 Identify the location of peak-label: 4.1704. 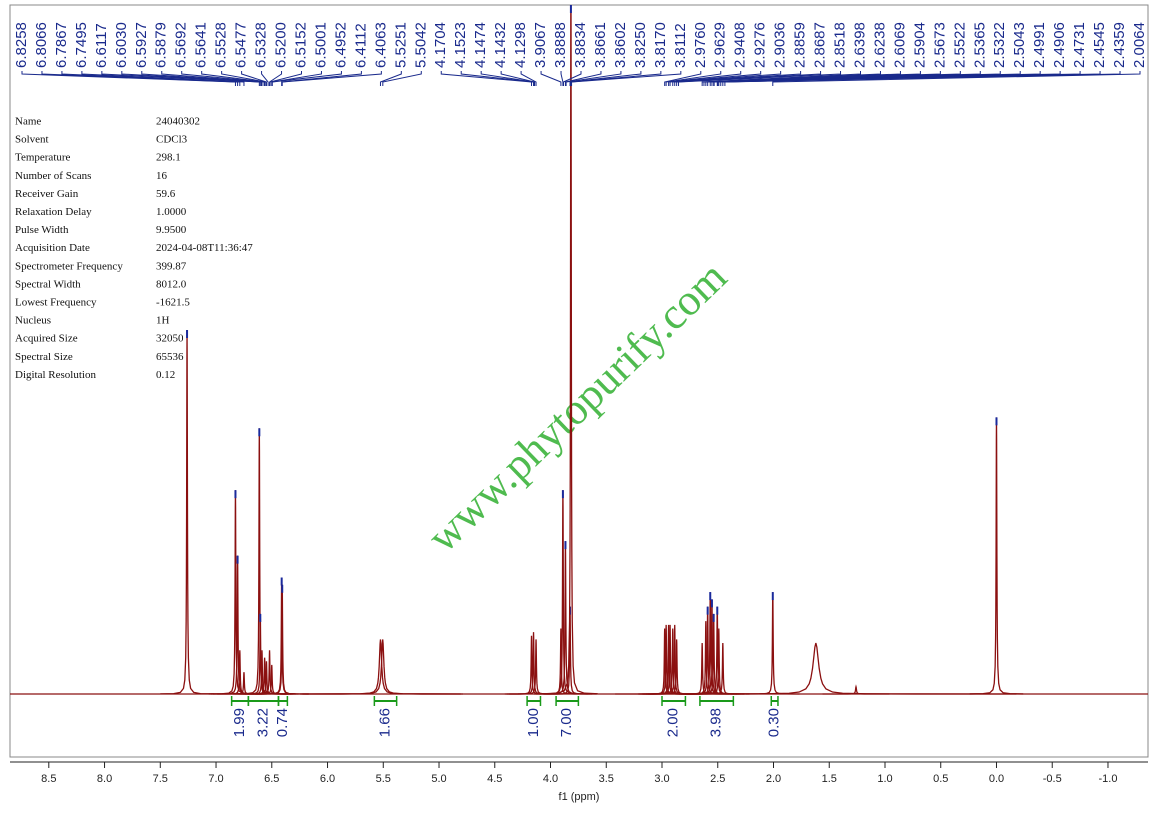
(440, 45).